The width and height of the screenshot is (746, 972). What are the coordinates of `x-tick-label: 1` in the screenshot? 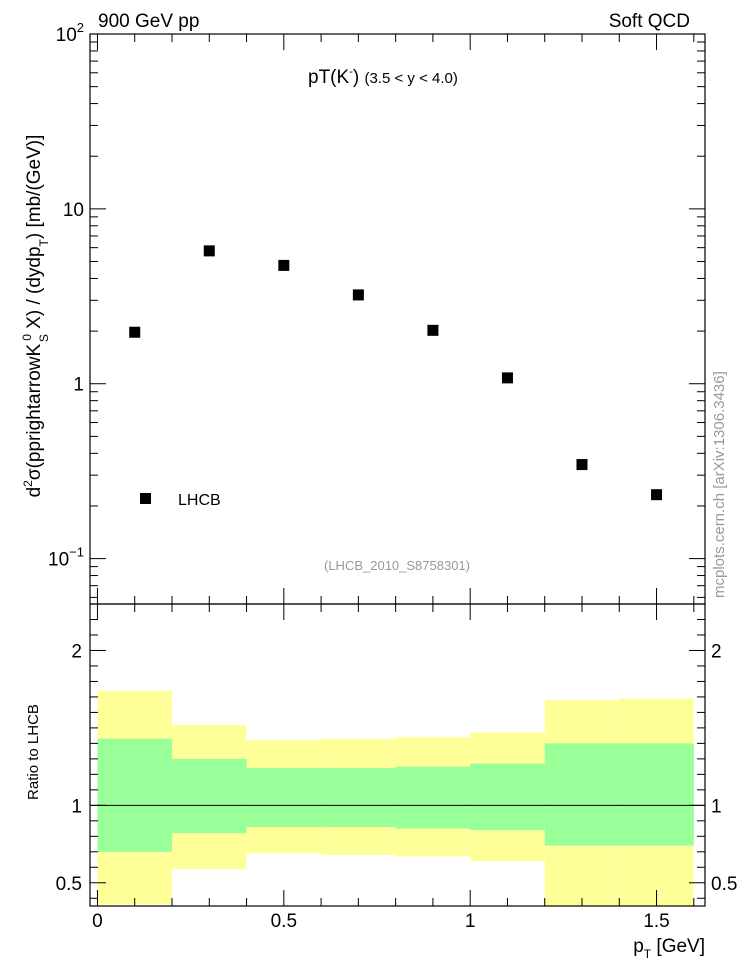 It's located at (470, 921).